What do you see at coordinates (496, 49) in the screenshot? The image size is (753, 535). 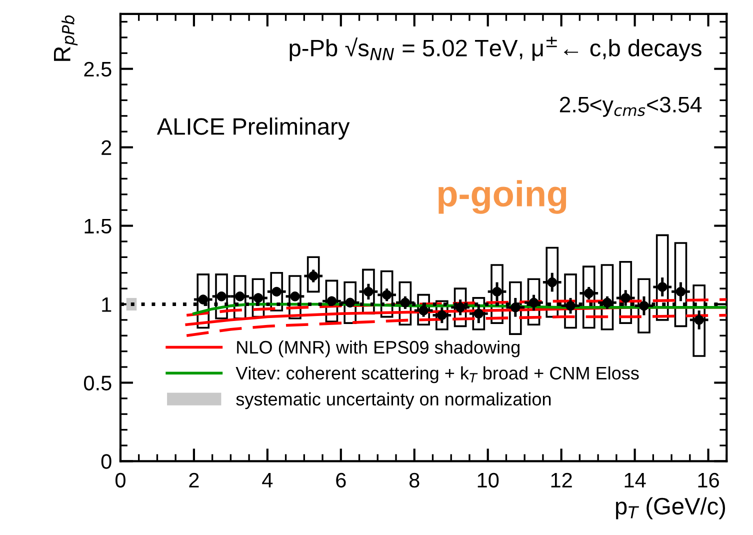 I see `annotation: p-Pb √s$_{NN}$ = 5.02 TeV, μ$^{±}$← c,b decays` at bounding box center [496, 49].